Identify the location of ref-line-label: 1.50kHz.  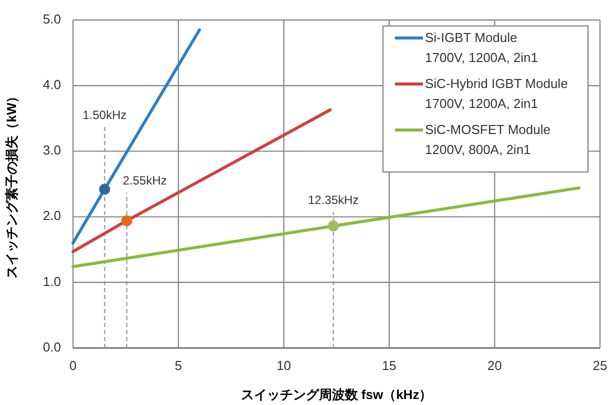
(104, 115).